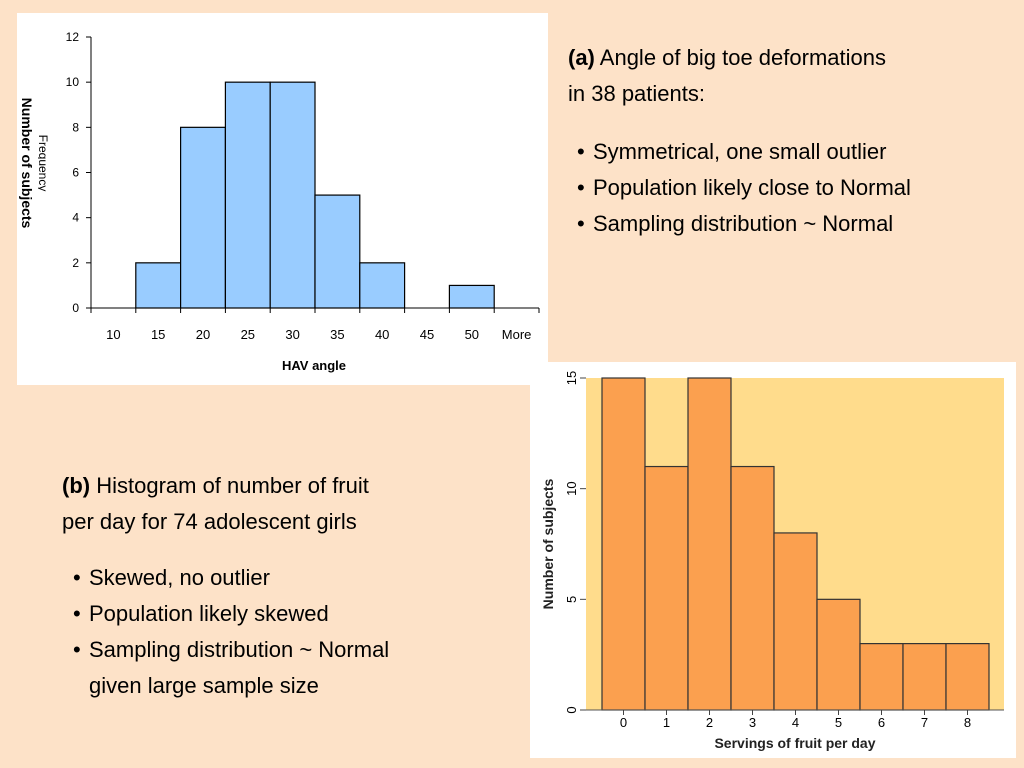  What do you see at coordinates (203, 334) in the screenshot?
I see `x-tick-label: 20` at bounding box center [203, 334].